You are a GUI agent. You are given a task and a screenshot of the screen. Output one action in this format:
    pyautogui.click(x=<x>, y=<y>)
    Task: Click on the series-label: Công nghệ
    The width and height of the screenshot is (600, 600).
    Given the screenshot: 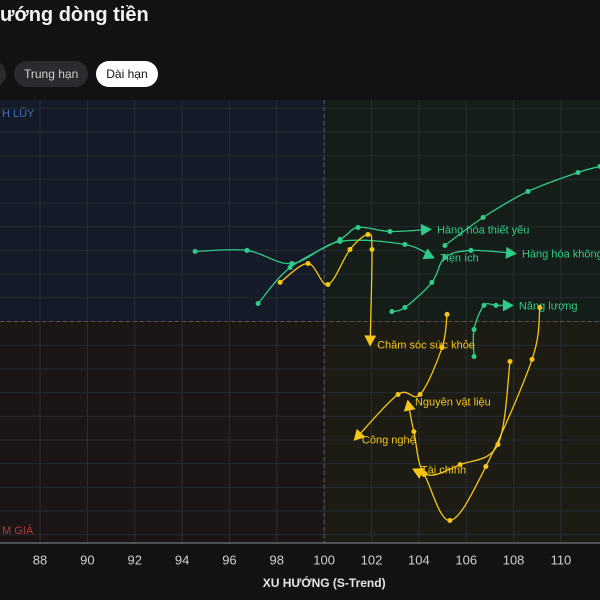 What is the action you would take?
    pyautogui.click(x=389, y=440)
    